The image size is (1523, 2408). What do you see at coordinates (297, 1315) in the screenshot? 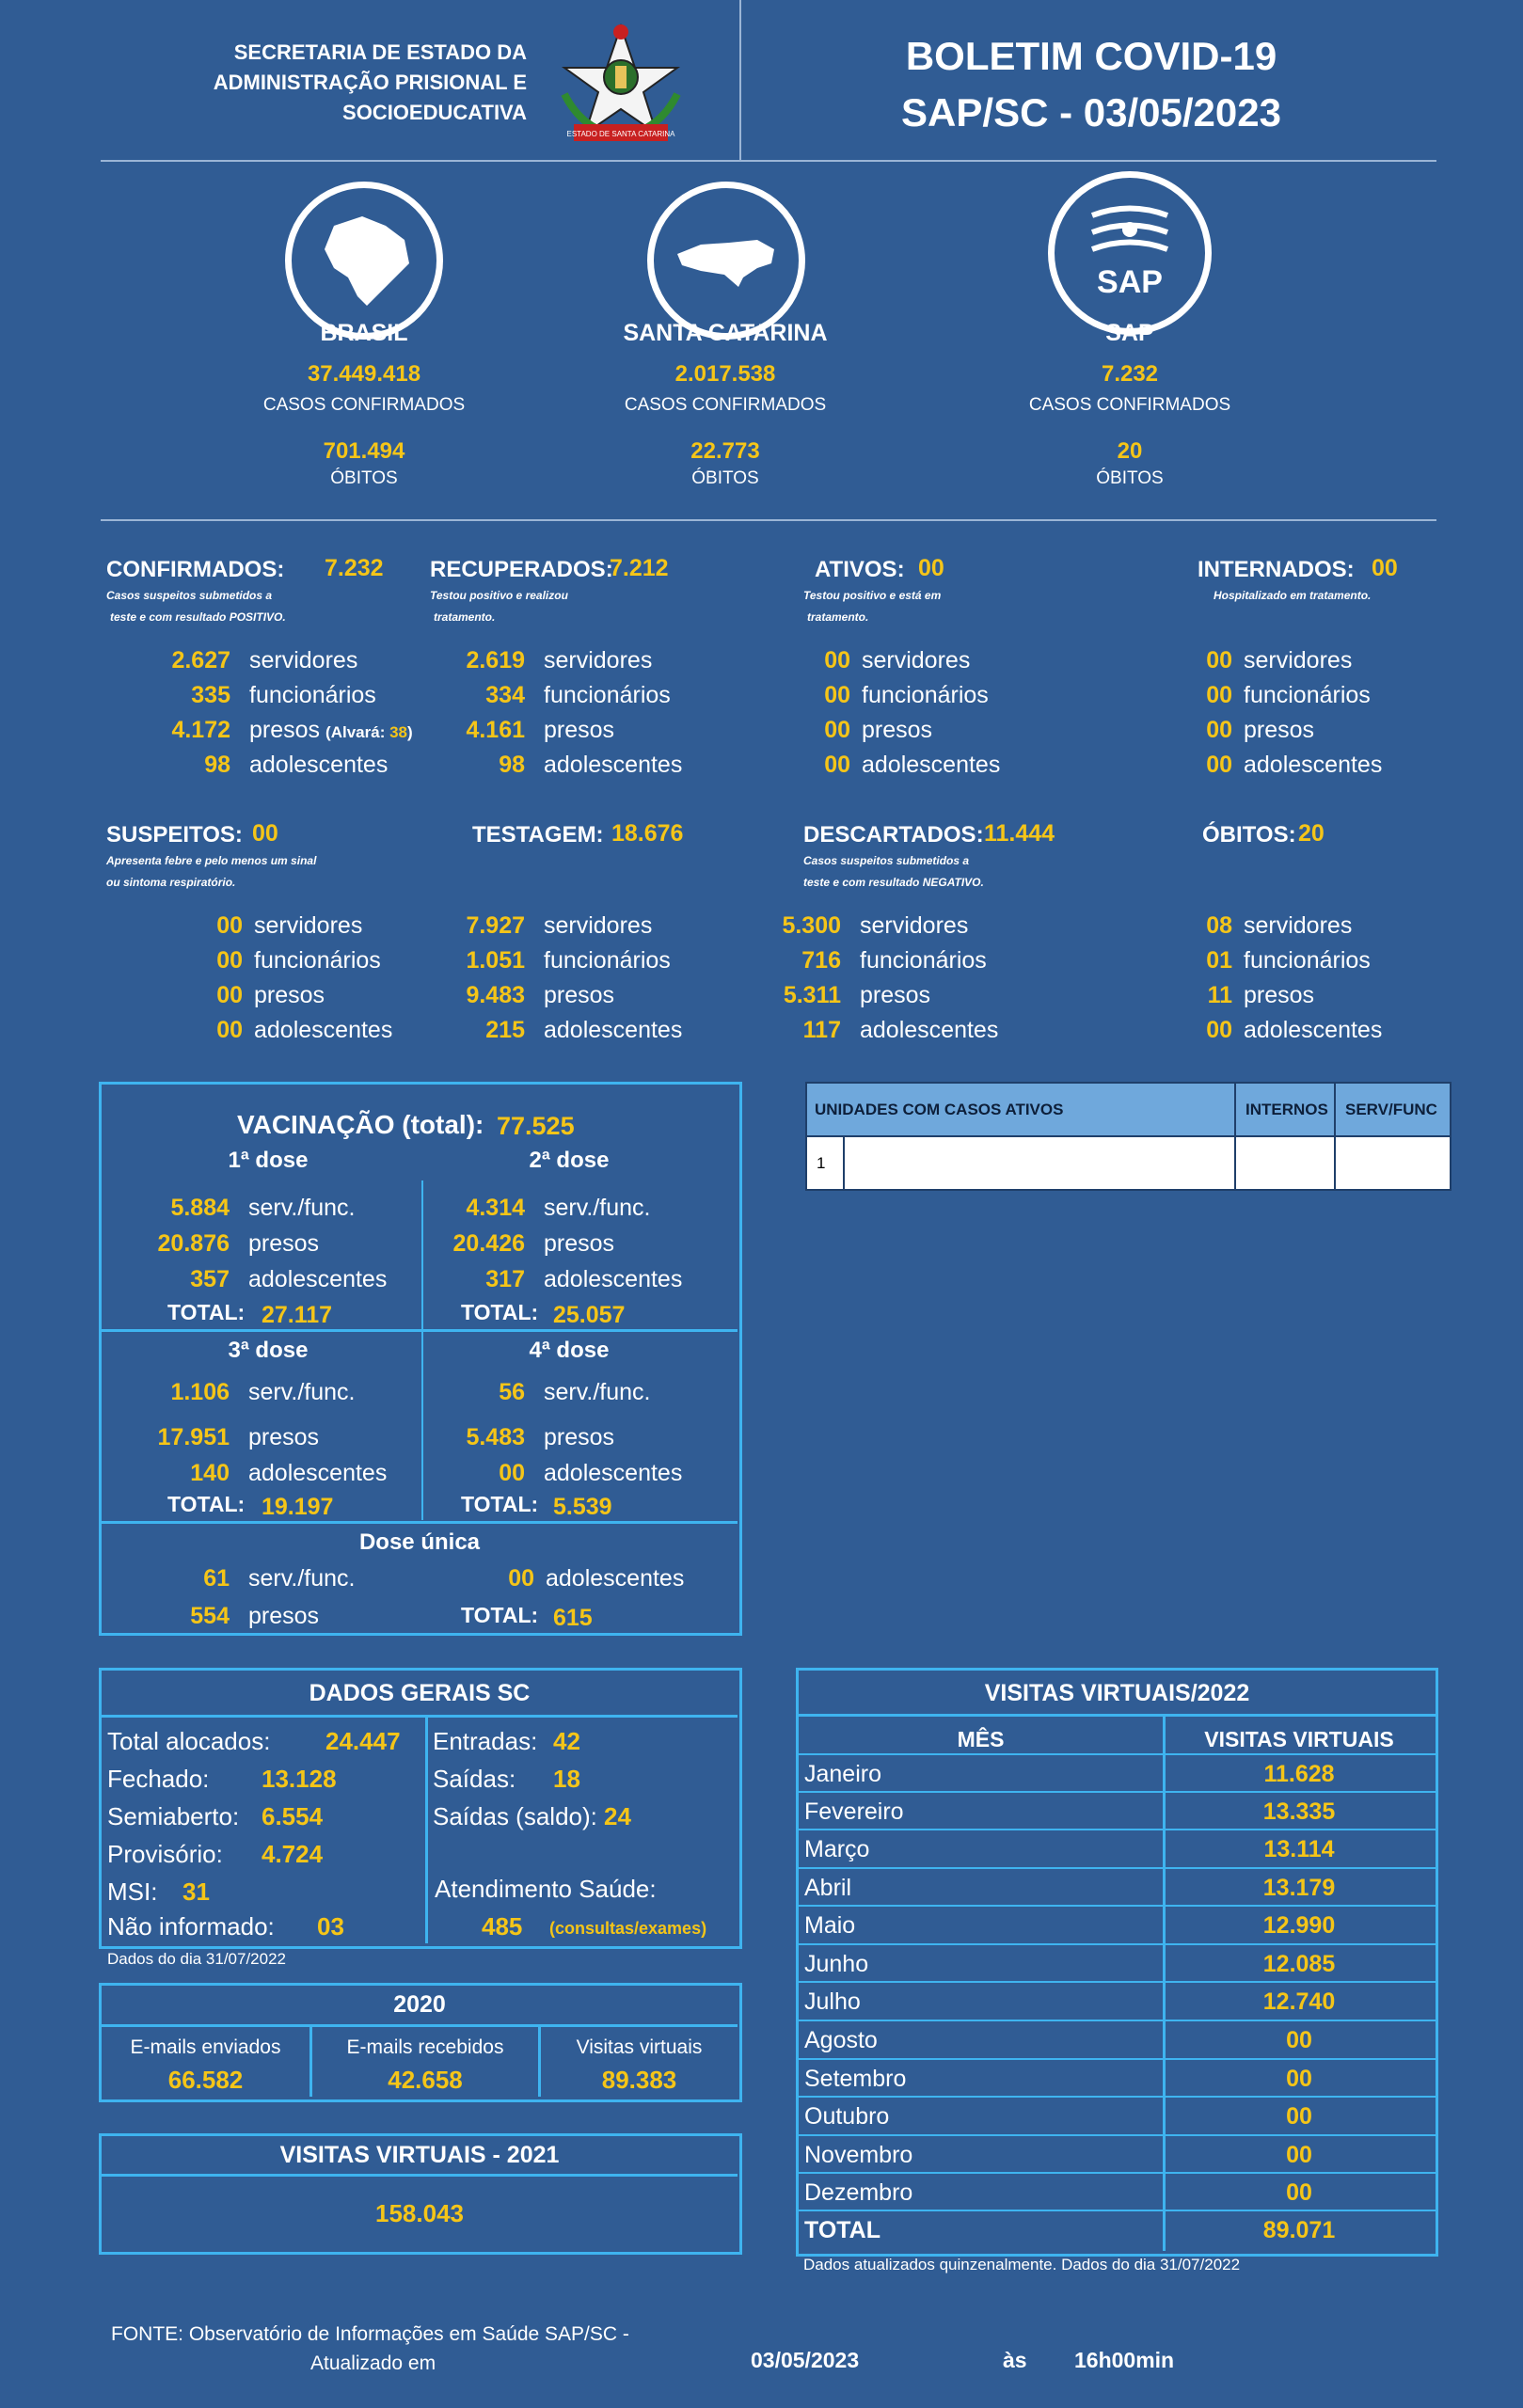
I see `dose1-total: 27.117` at bounding box center [297, 1315].